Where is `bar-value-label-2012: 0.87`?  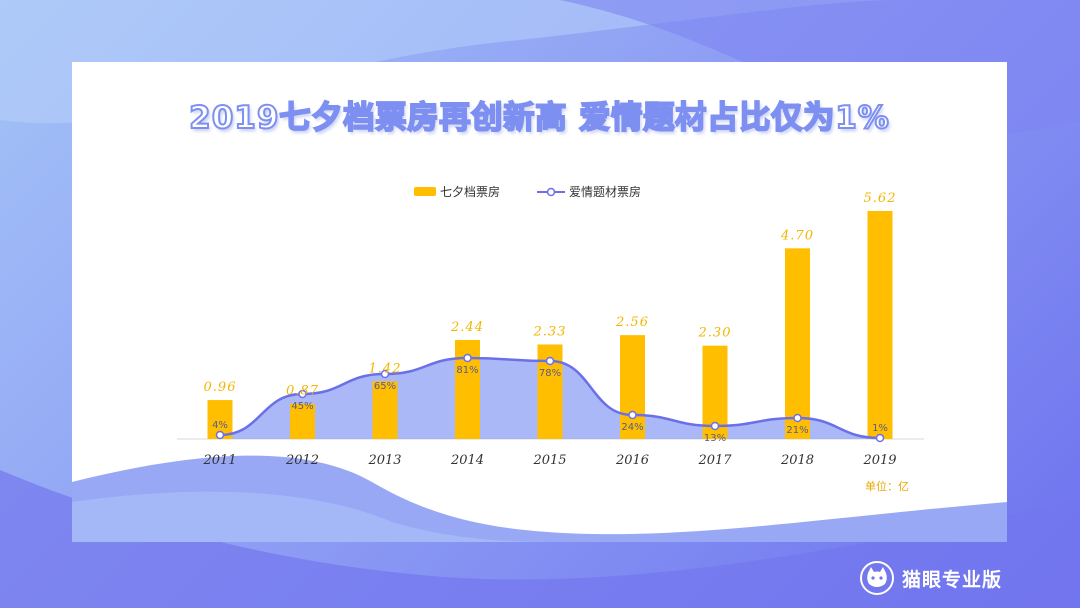 bar-value-label-2012: 0.87 is located at coordinates (302, 391).